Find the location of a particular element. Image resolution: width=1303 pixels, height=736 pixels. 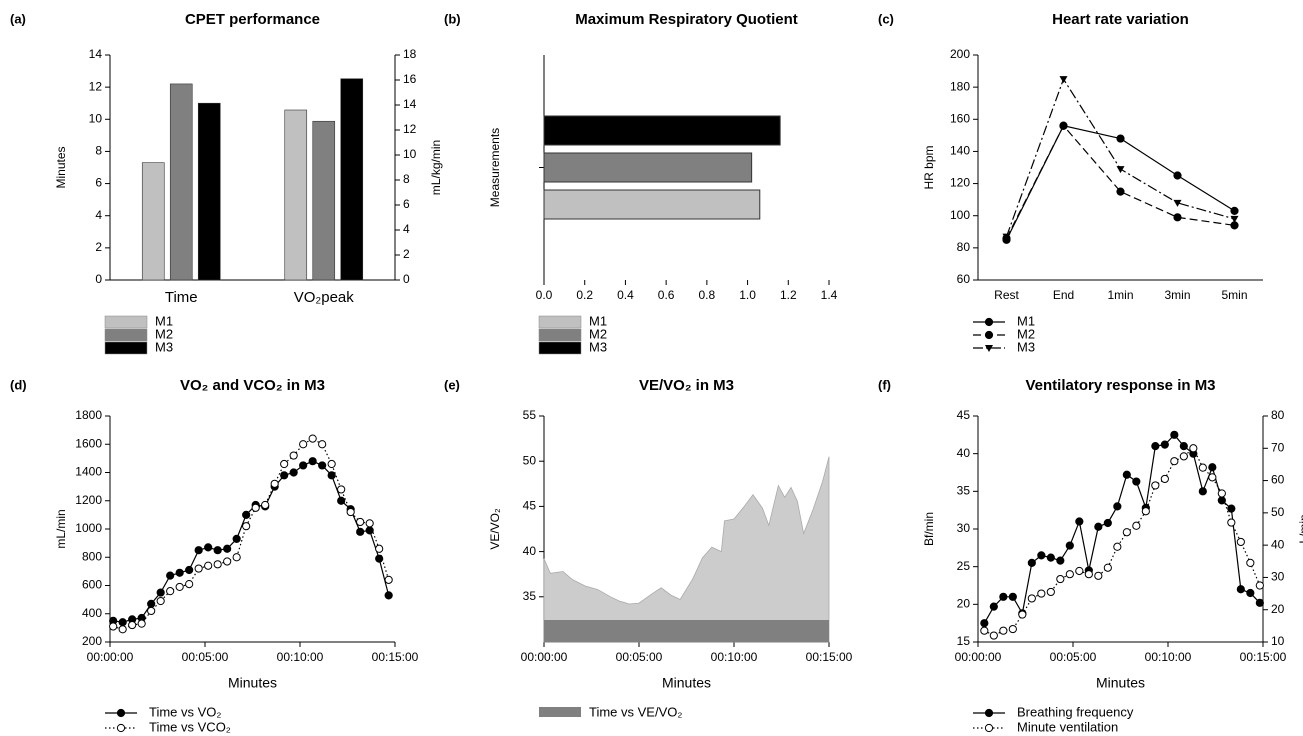

x-tick-label: 00:10:00 is located at coordinates (300, 657).